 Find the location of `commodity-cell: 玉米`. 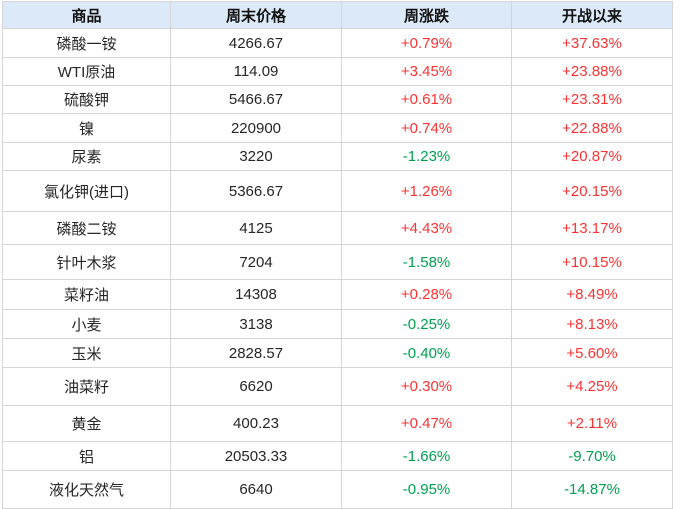

commodity-cell: 玉米 is located at coordinates (86, 353).